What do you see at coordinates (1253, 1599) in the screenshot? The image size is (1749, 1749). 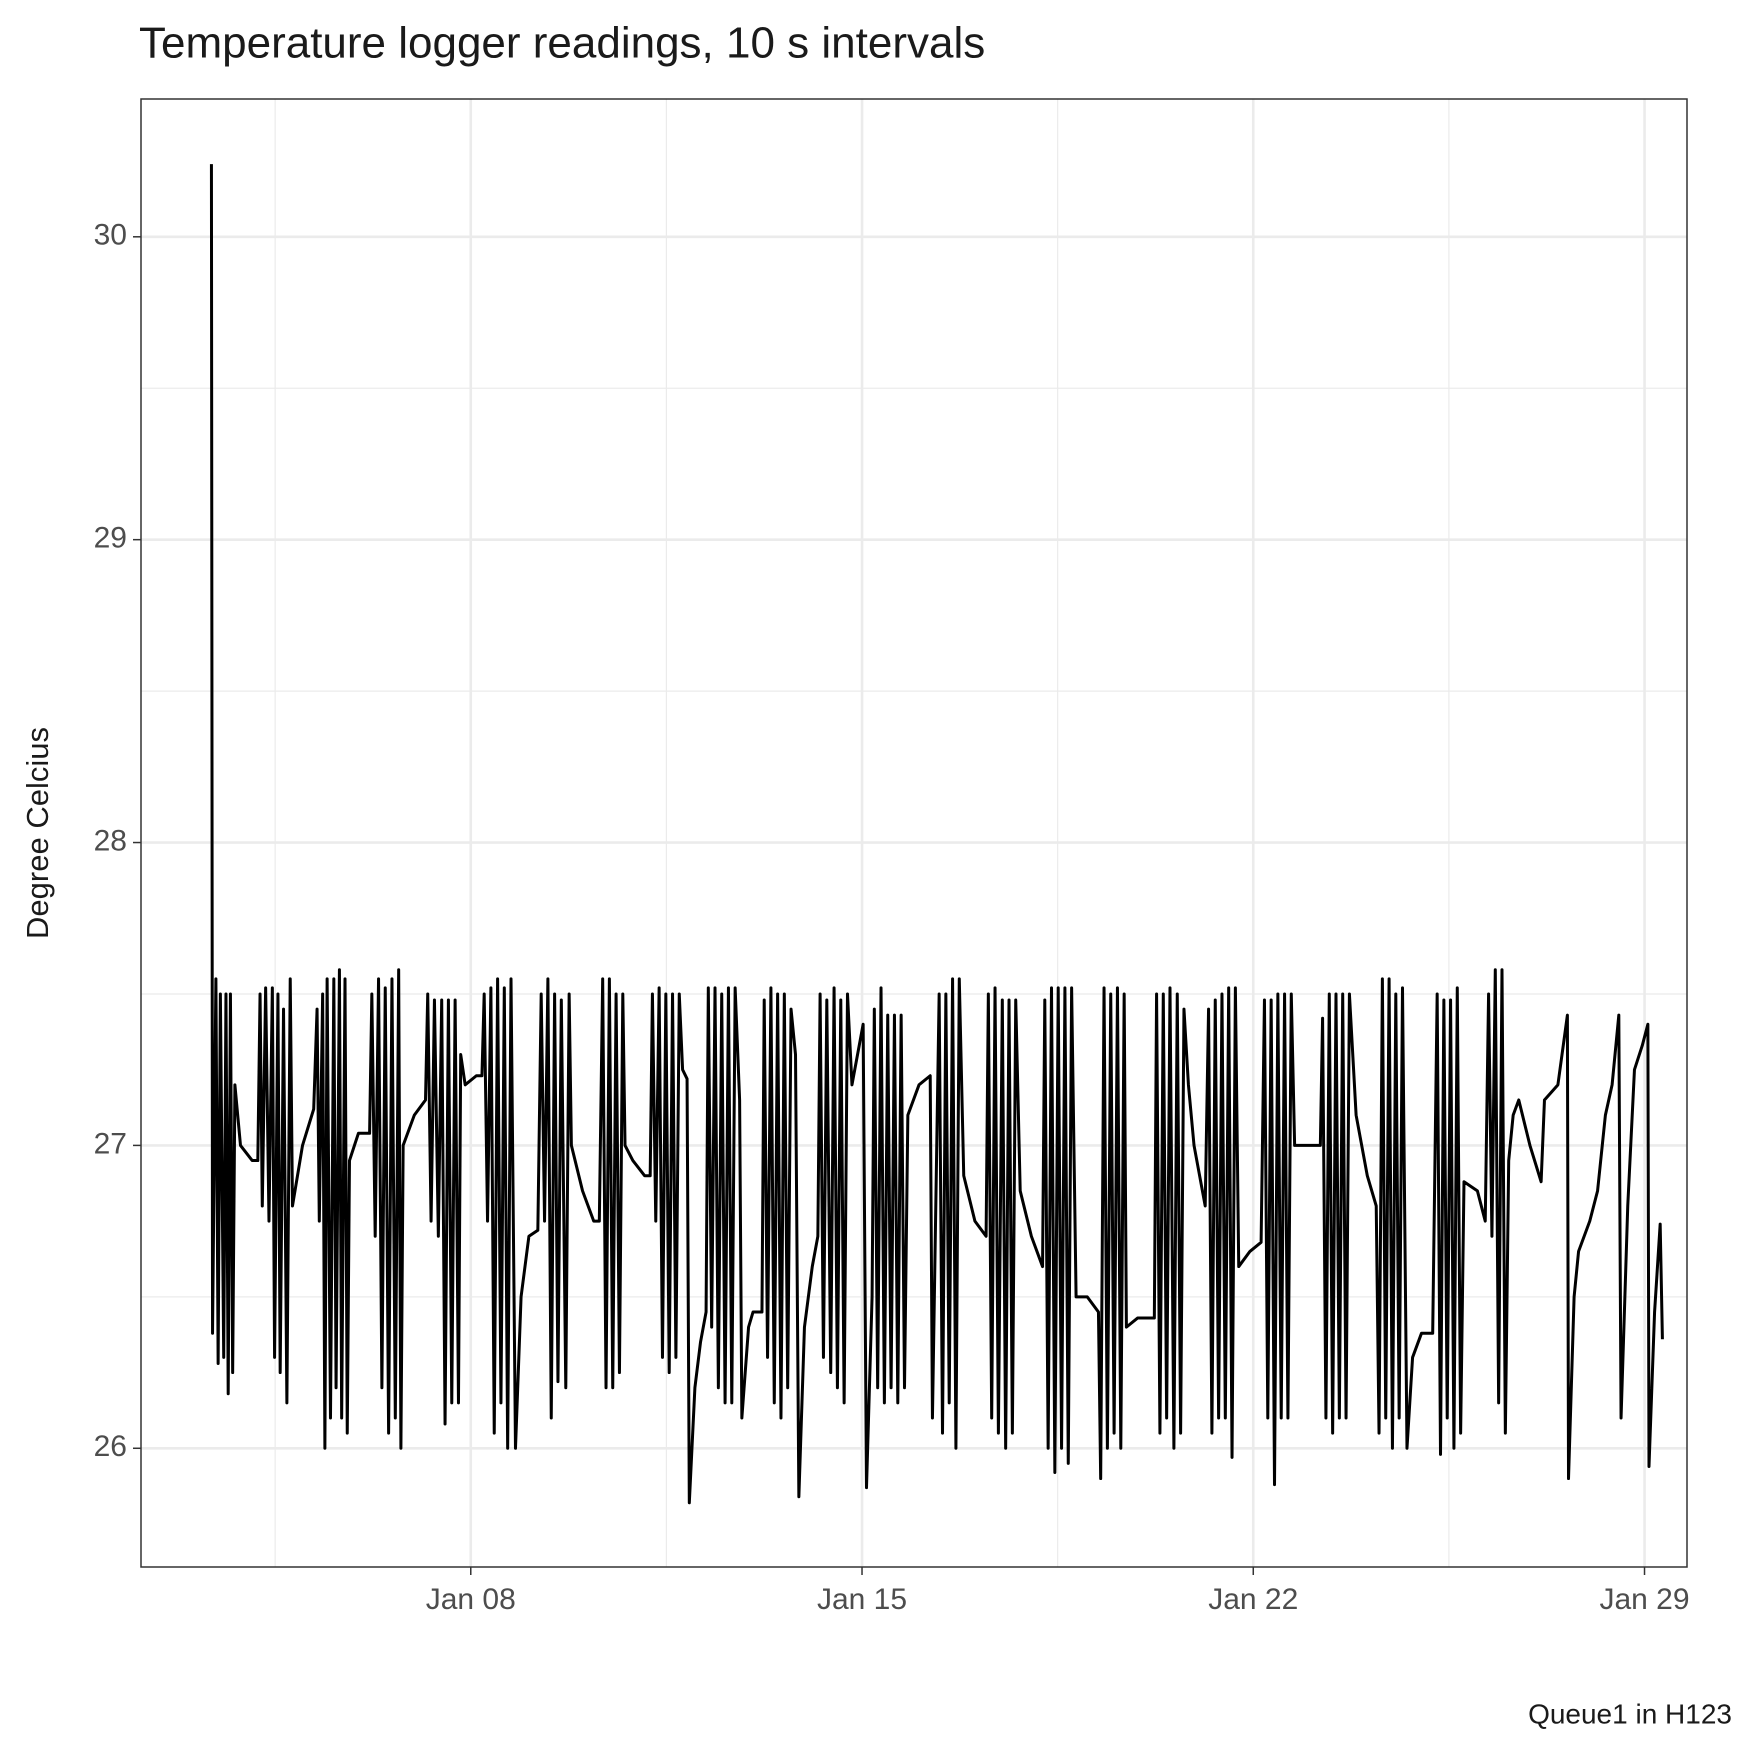 I see `x-tick-label: Jan 22` at bounding box center [1253, 1599].